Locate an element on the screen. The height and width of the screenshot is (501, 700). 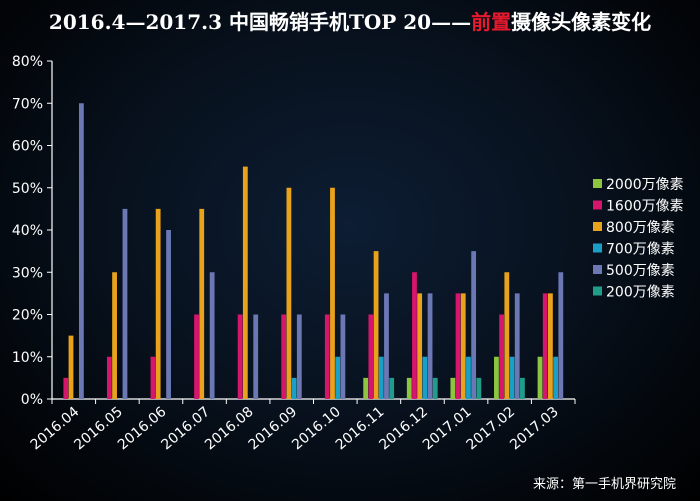
y-tick-label: 80% is located at coordinates (27, 62).